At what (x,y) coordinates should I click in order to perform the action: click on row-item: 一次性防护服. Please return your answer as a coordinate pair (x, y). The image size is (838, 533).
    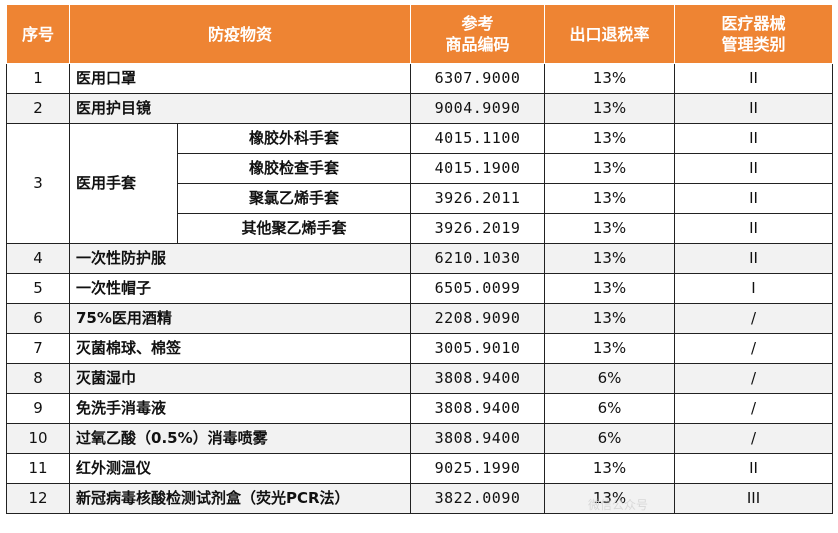
    Looking at the image, I should click on (240, 258).